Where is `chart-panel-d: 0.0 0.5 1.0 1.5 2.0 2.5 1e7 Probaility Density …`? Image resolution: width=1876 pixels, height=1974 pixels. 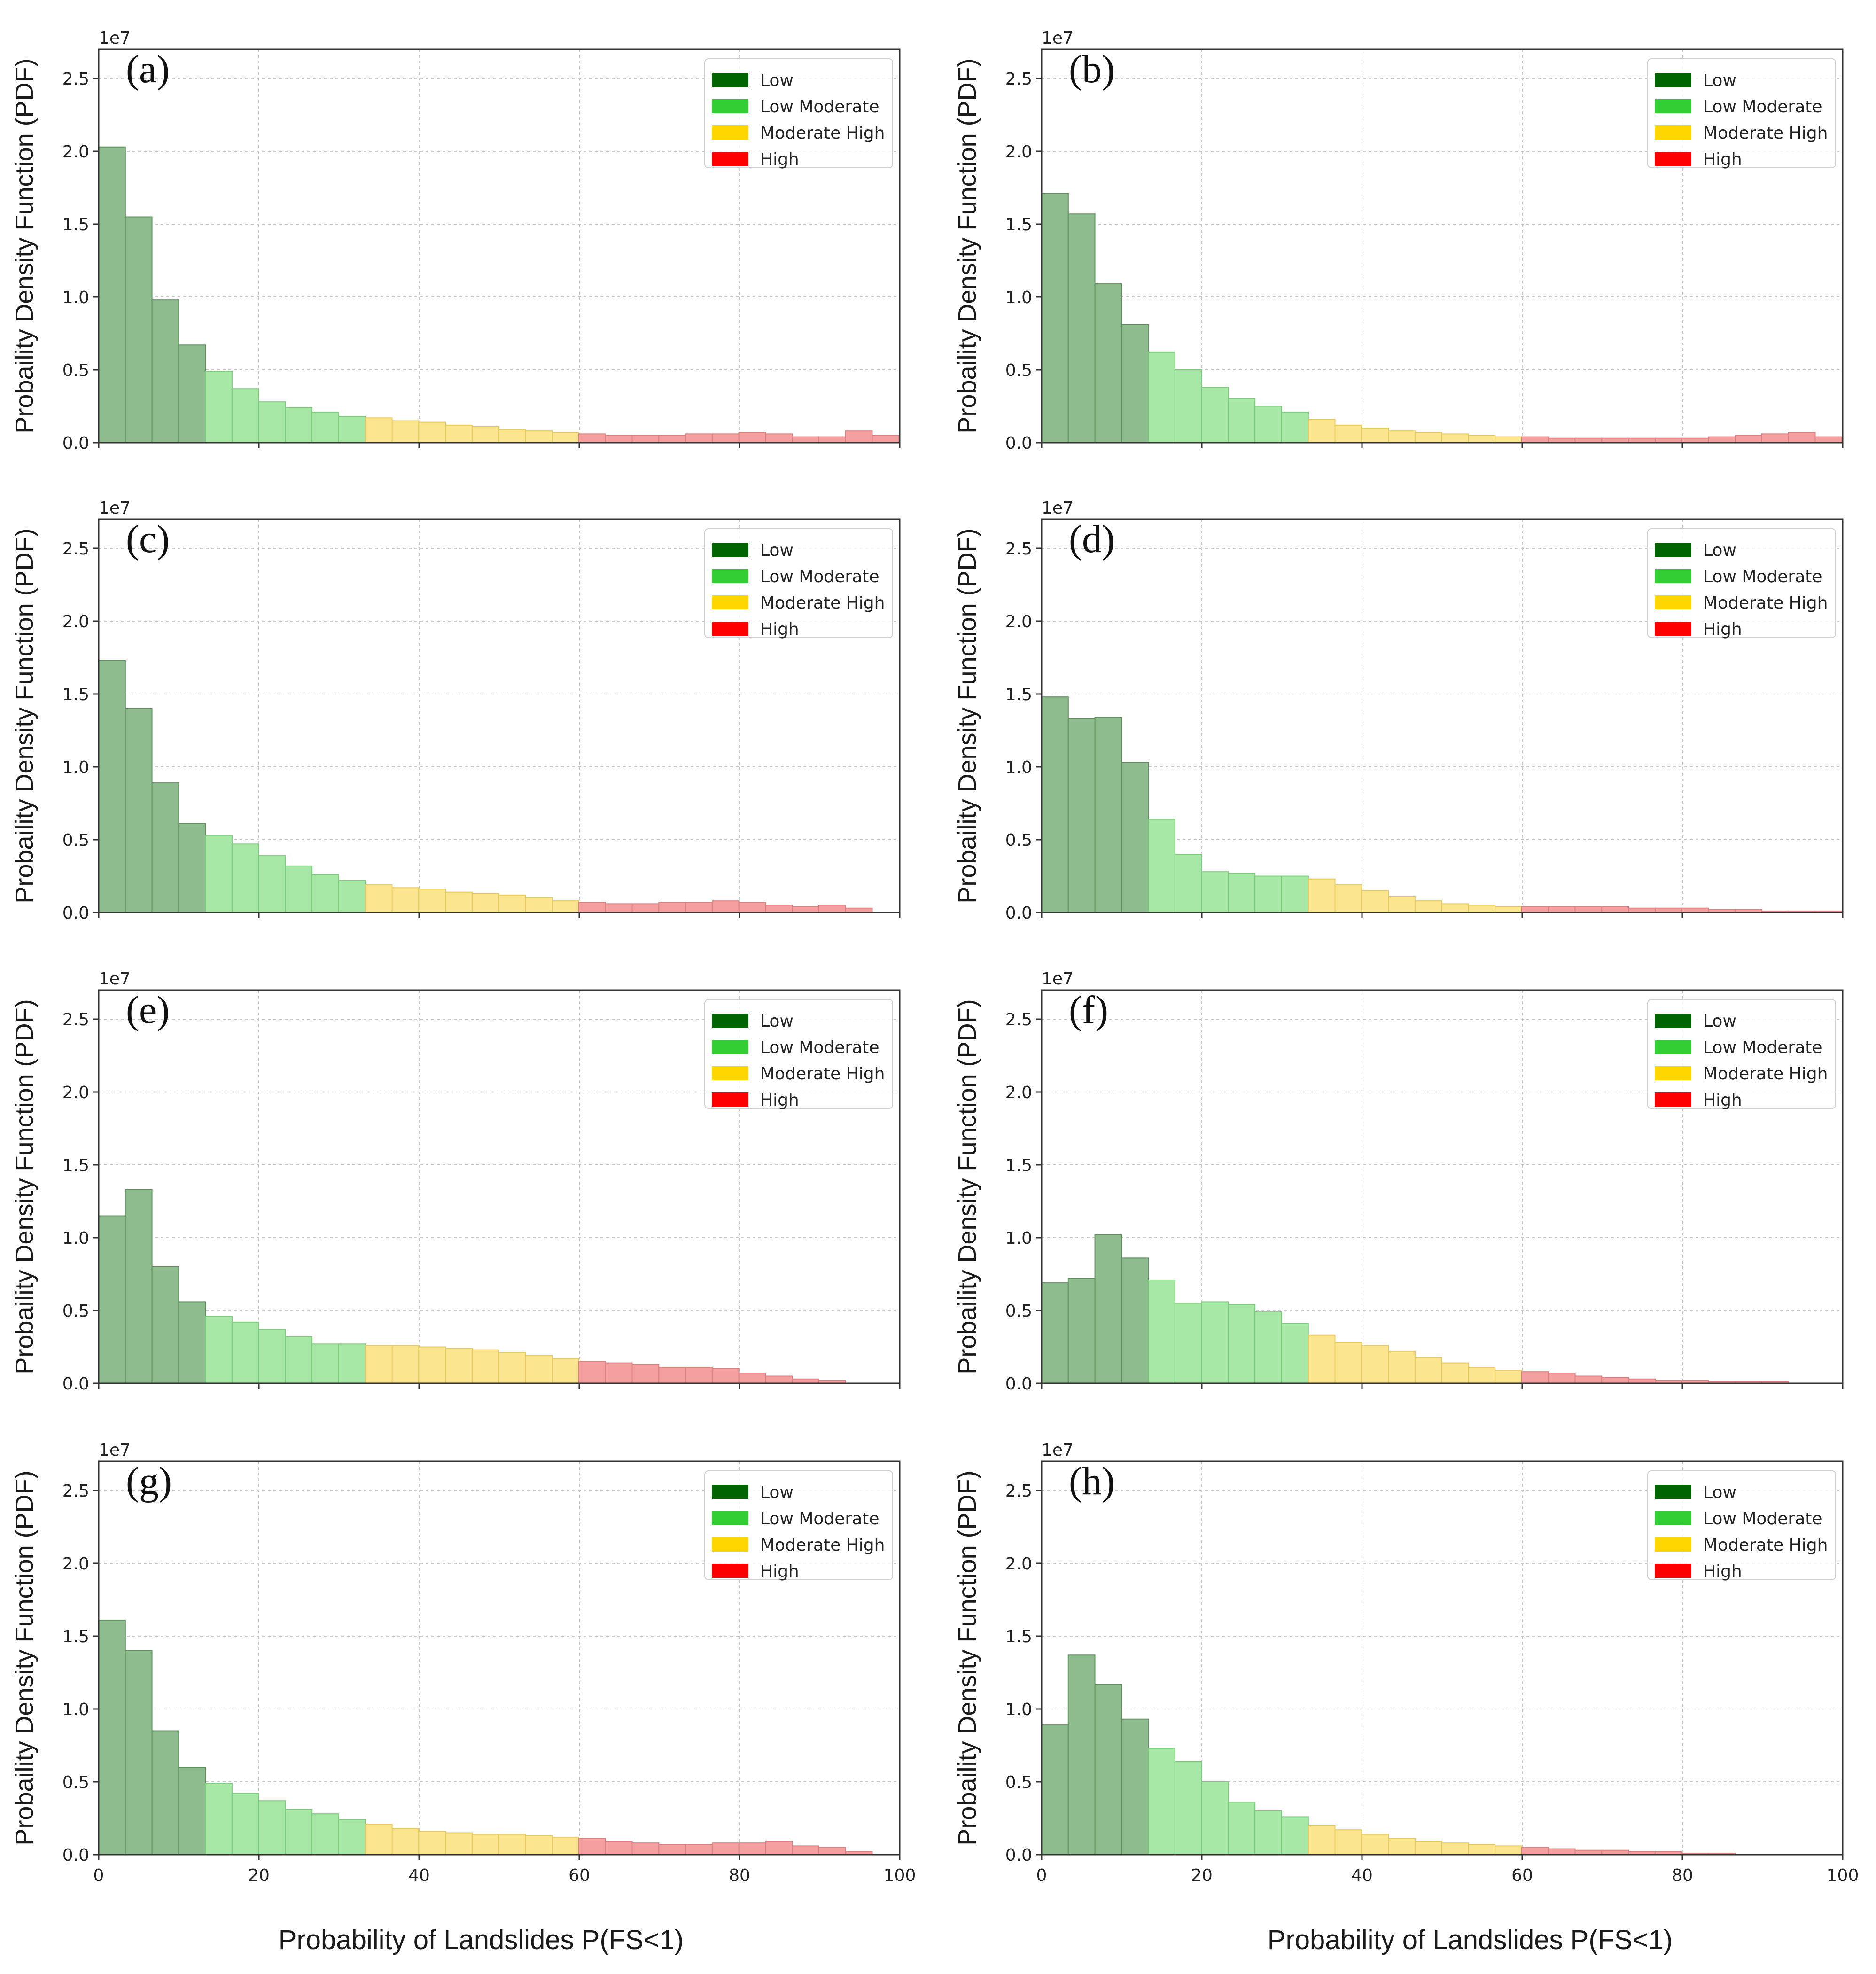 chart-panel-d: 0.0 0.5 1.0 1.5 2.0 2.5 1e7 Probaility Density … is located at coordinates (1398, 711).